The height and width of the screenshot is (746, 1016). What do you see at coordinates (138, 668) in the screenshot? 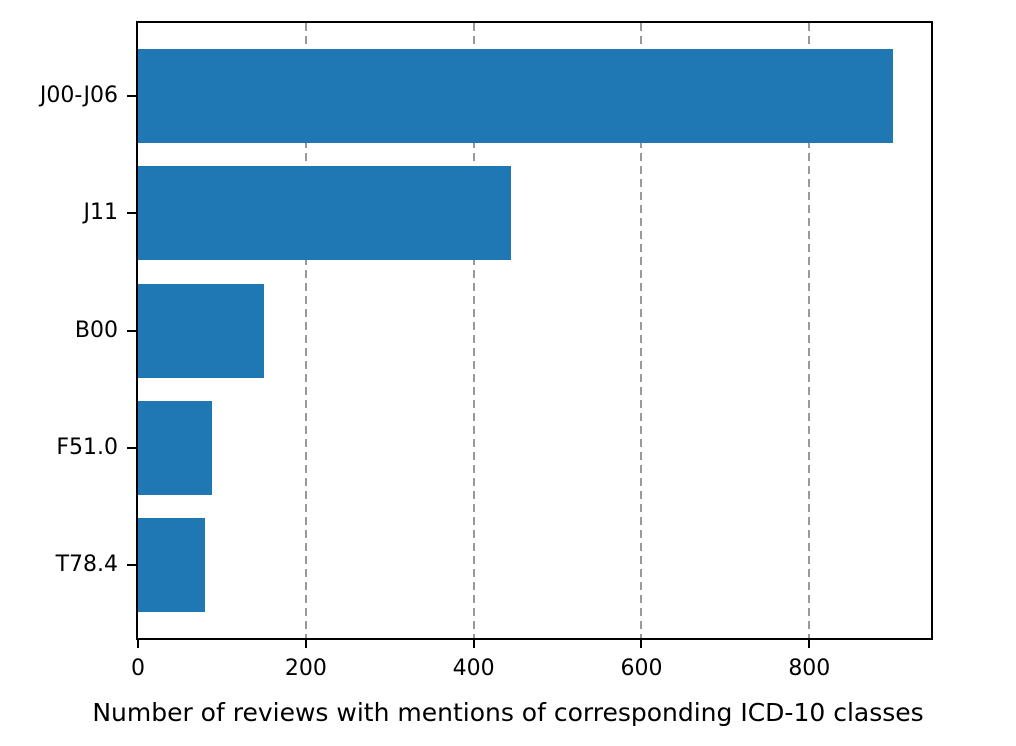
I see `x-tick-label-0: 0` at bounding box center [138, 668].